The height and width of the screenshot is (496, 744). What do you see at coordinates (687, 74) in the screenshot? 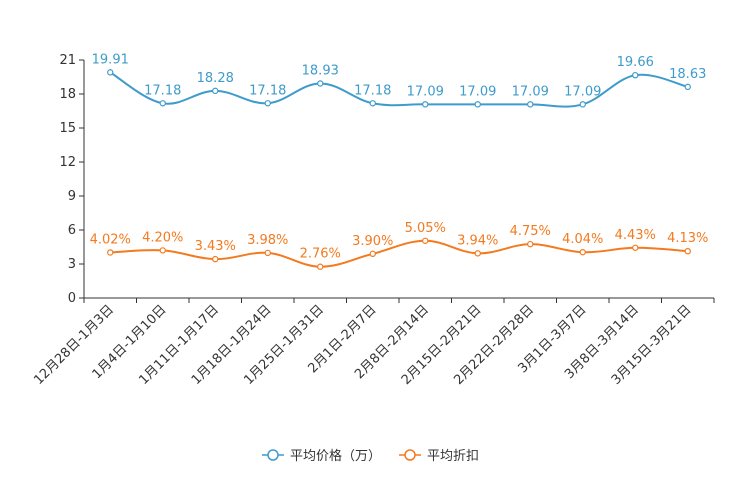
I see `data-label: 18.63` at bounding box center [687, 74].